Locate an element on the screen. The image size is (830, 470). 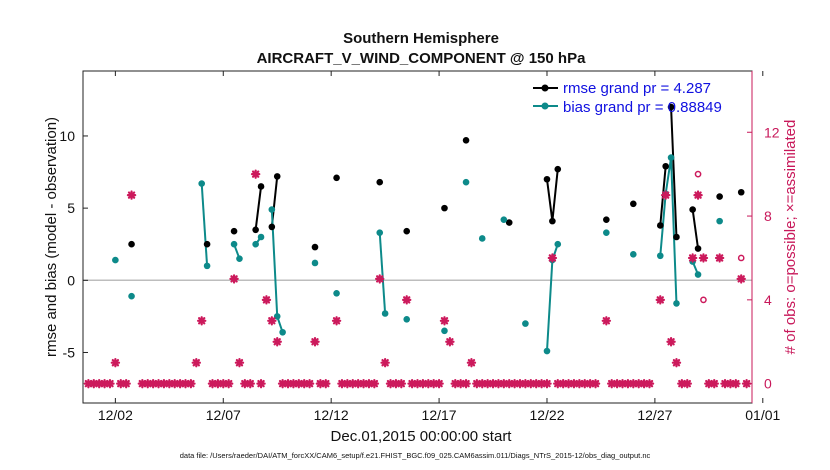
x-tick-label: 01/01 is located at coordinates (762, 415).